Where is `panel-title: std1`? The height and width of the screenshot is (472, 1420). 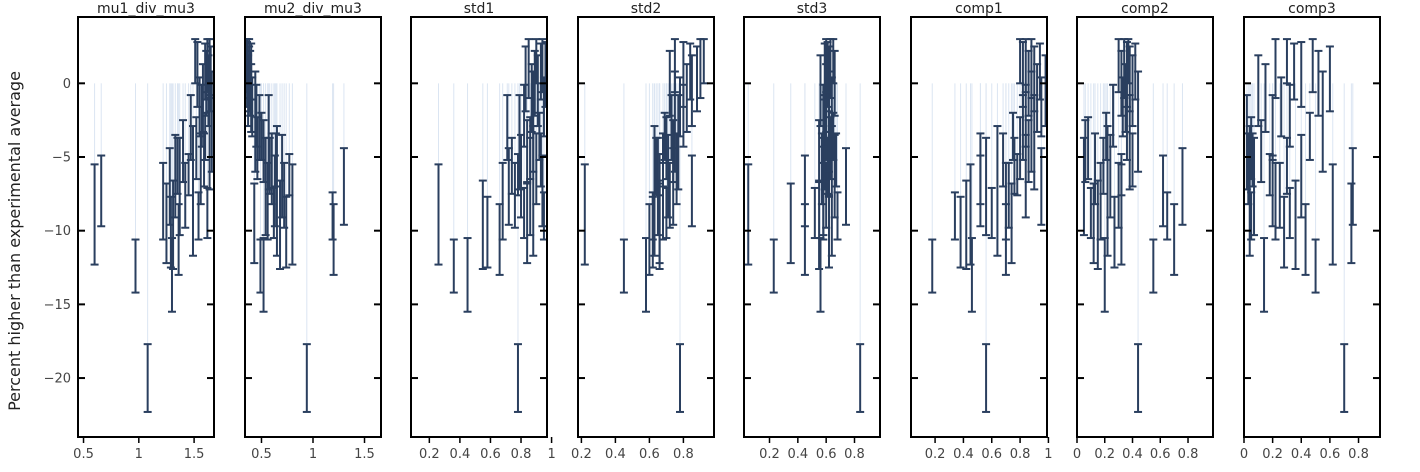 panel-title: std1 is located at coordinates (479, 9).